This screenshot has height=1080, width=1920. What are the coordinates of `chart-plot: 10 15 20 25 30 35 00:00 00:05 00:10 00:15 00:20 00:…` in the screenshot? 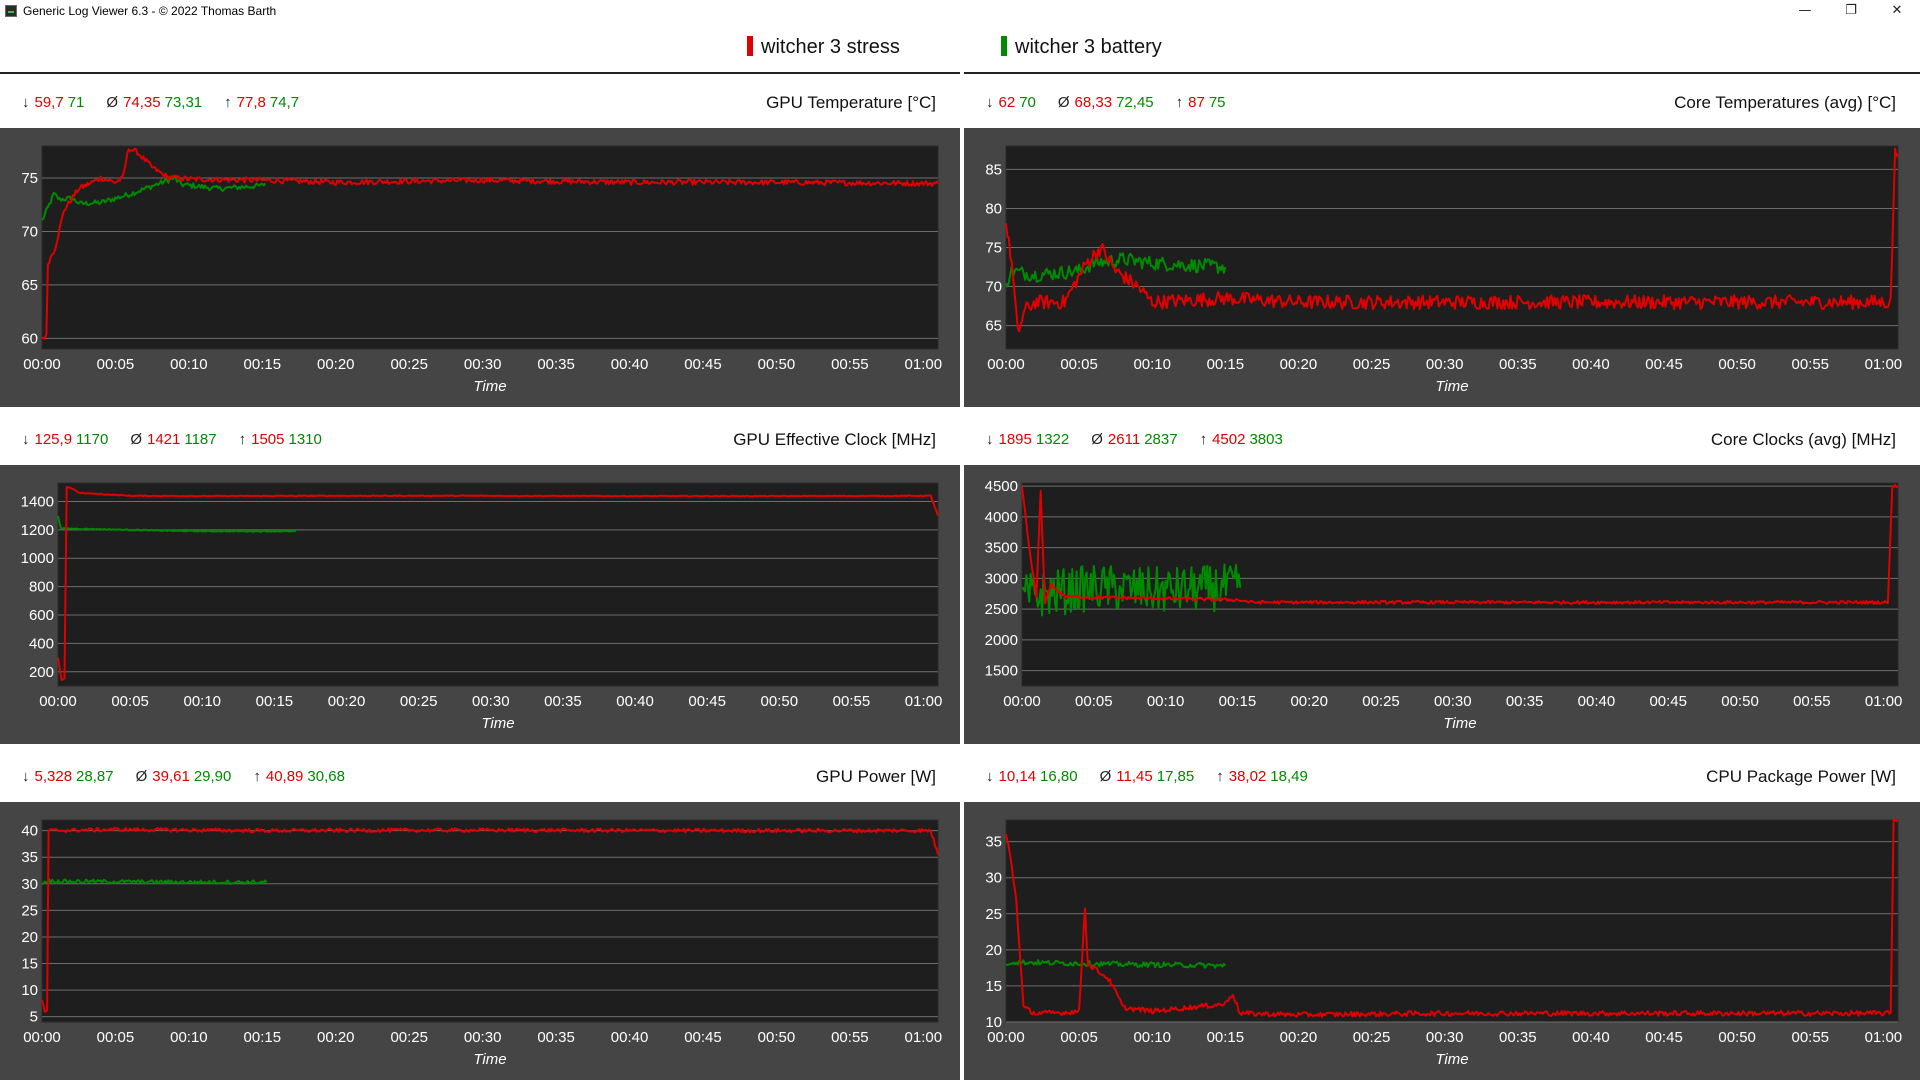 It's located at (1442, 941).